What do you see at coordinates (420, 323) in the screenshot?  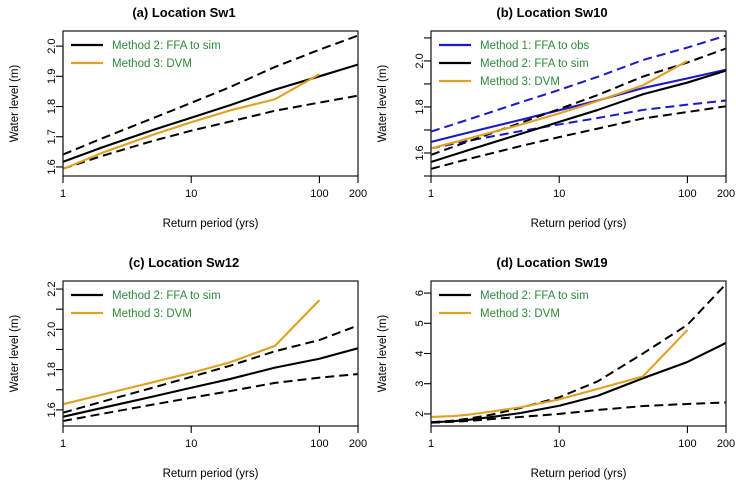 I see `y-tick-label: 5` at bounding box center [420, 323].